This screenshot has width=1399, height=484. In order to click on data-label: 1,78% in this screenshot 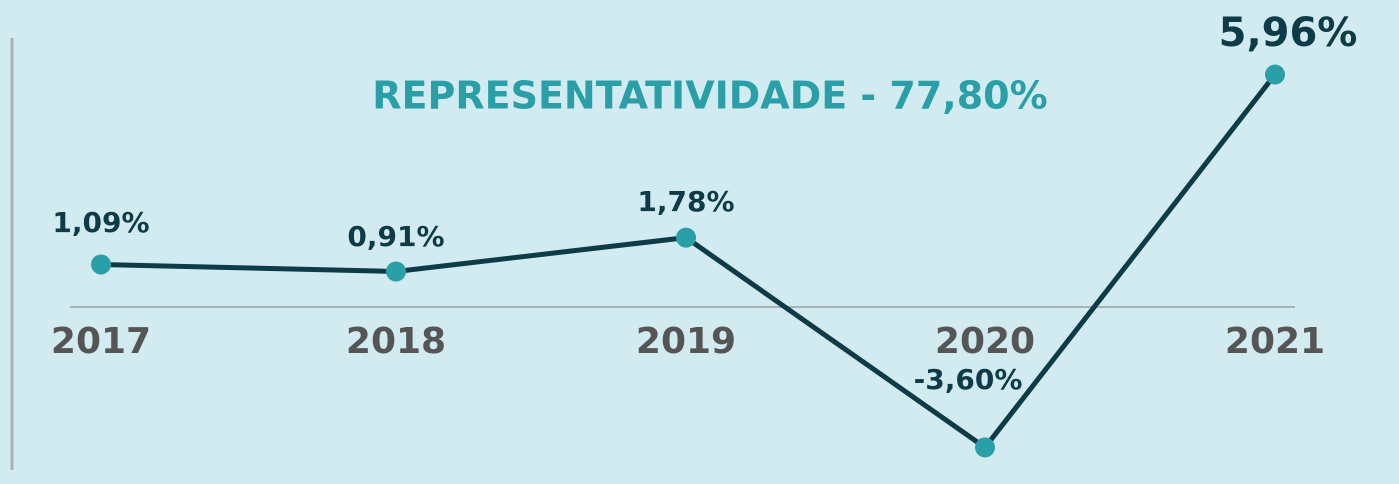, I will do `click(685, 201)`.